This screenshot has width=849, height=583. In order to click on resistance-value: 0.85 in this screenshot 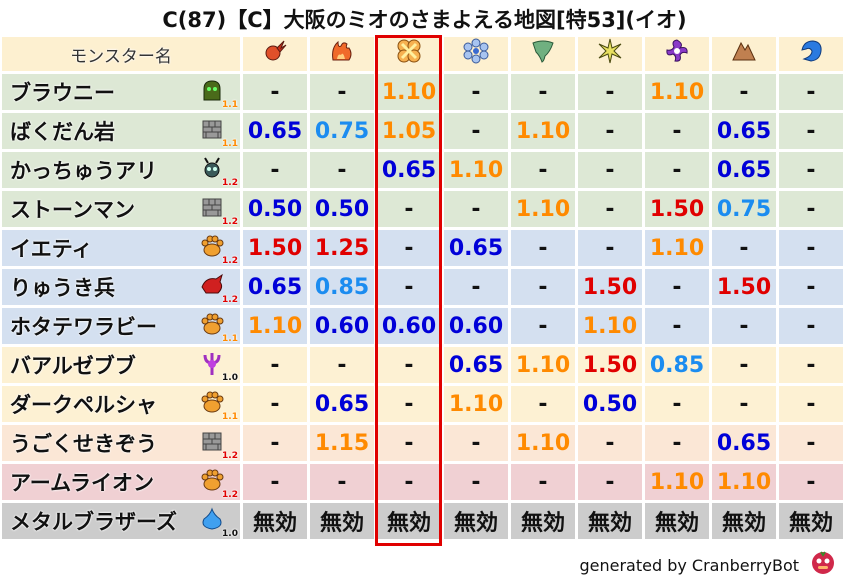, I will do `click(342, 287)`.